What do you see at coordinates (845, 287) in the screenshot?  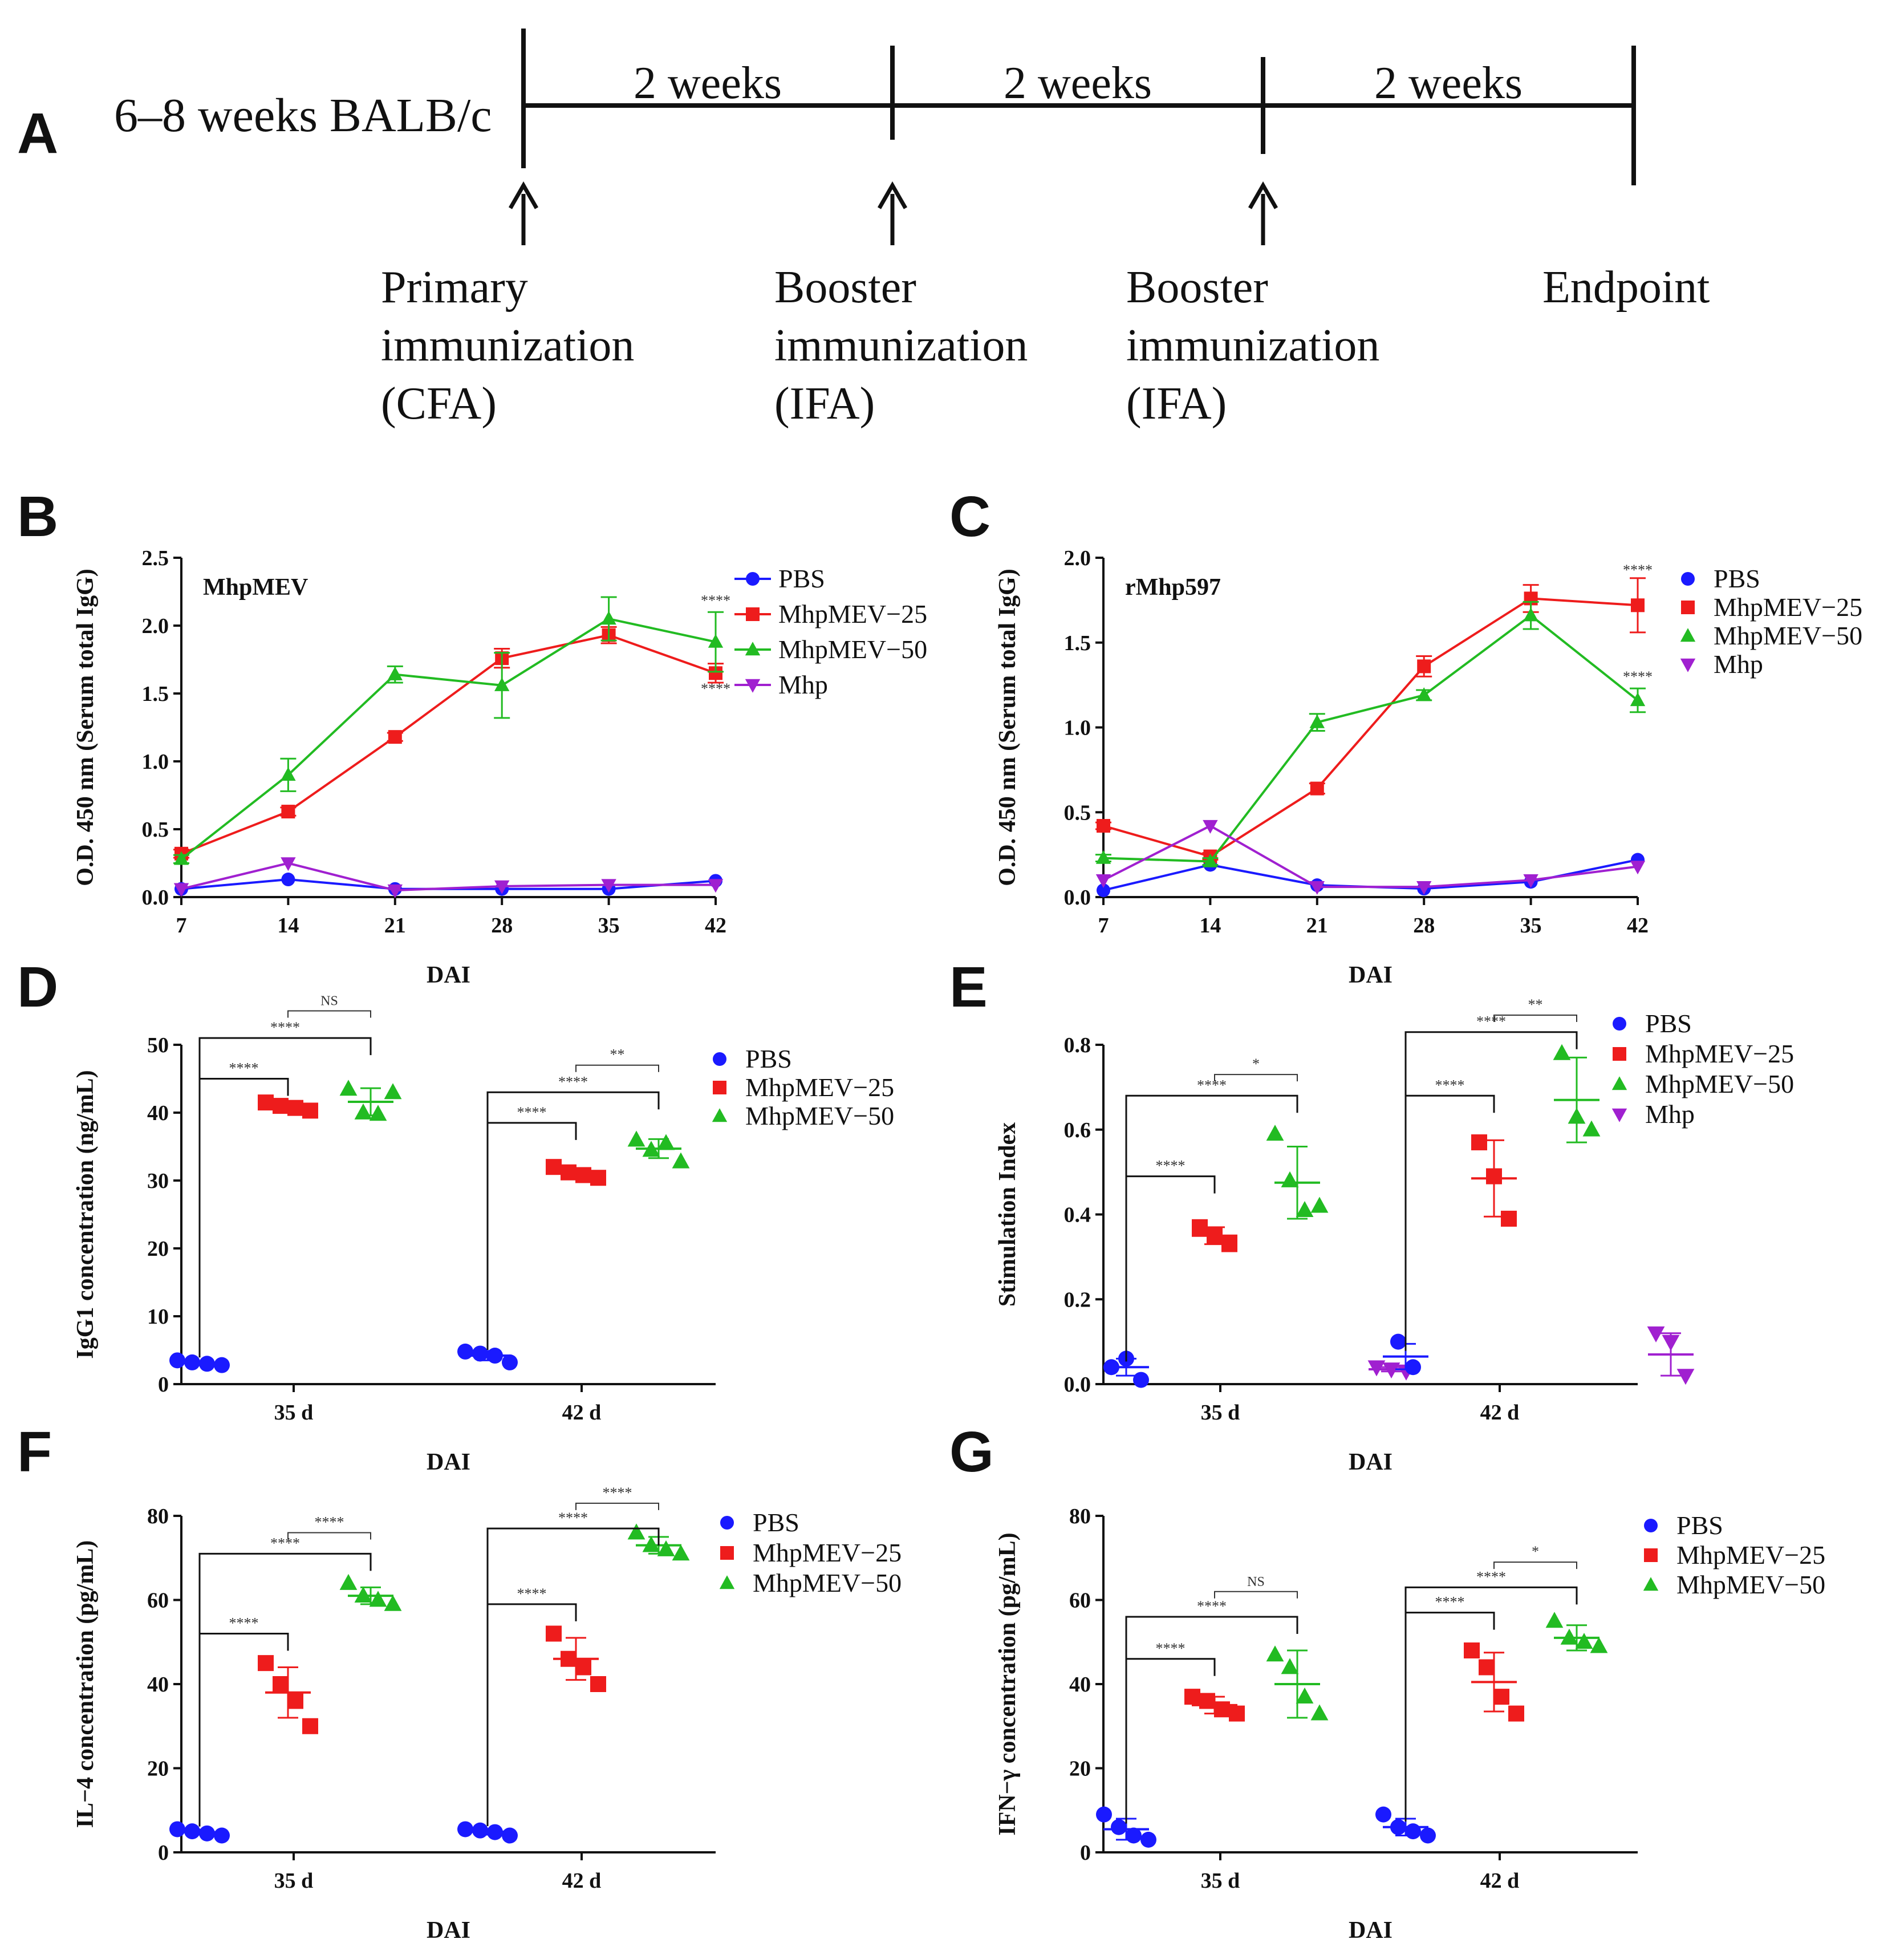 I see `event-2-line-1: Booster` at bounding box center [845, 287].